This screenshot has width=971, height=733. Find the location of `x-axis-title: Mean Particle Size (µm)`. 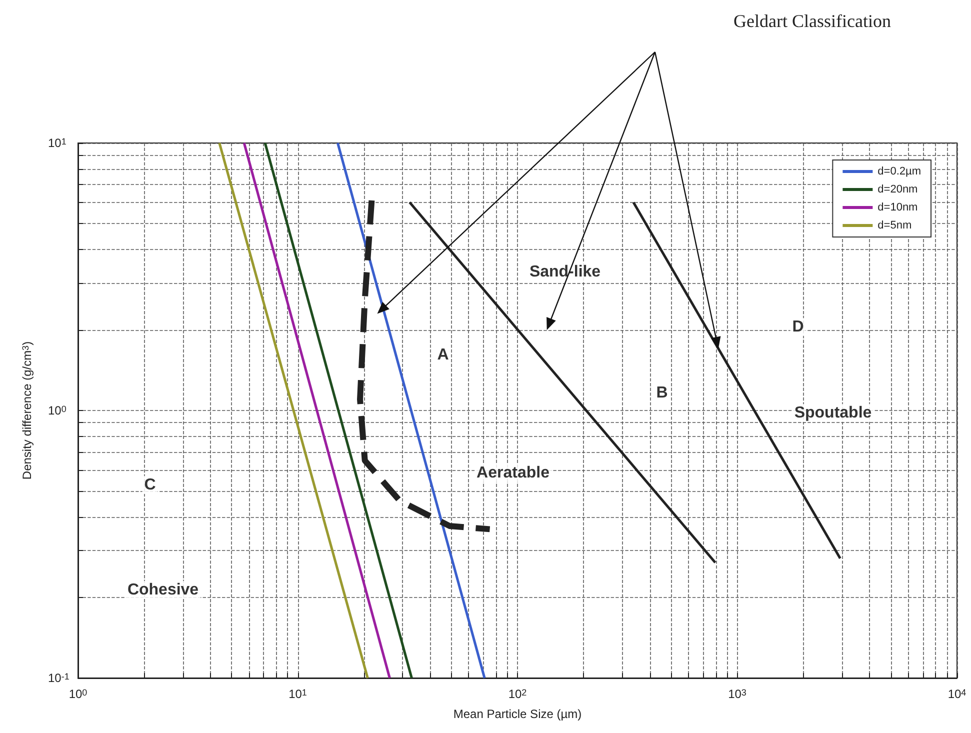

x-axis-title: Mean Particle Size (µm) is located at coordinates (517, 714).